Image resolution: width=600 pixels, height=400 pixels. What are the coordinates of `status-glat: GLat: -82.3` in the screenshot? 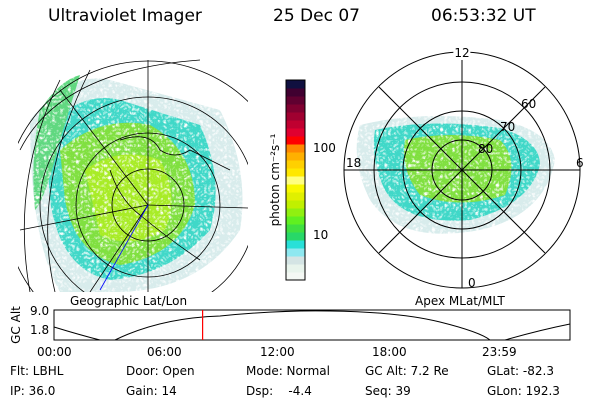 It's located at (520, 371).